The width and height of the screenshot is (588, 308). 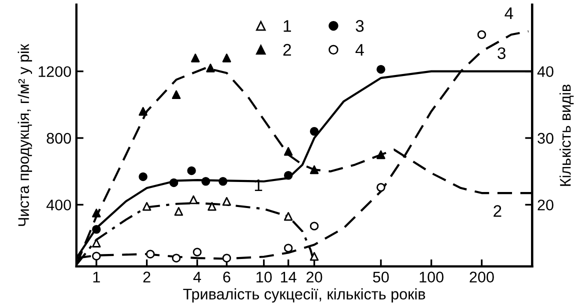 What do you see at coordinates (360, 50) in the screenshot?
I see `legend-label: 4` at bounding box center [360, 50].